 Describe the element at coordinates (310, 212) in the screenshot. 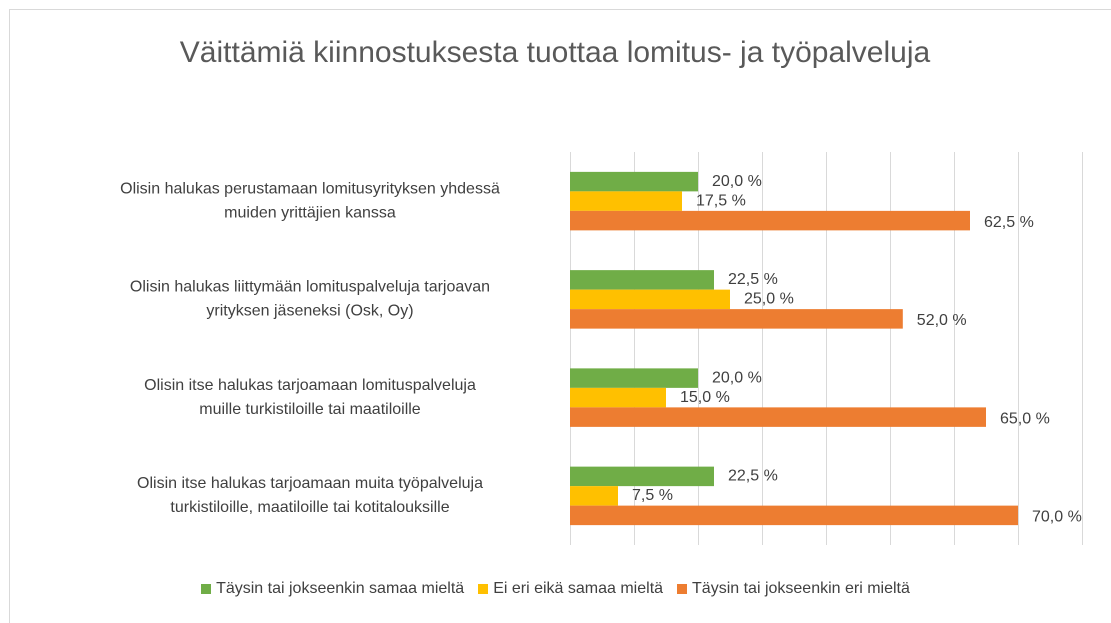

I see `category-label: muiden yrittäjien kanssa` at that location.